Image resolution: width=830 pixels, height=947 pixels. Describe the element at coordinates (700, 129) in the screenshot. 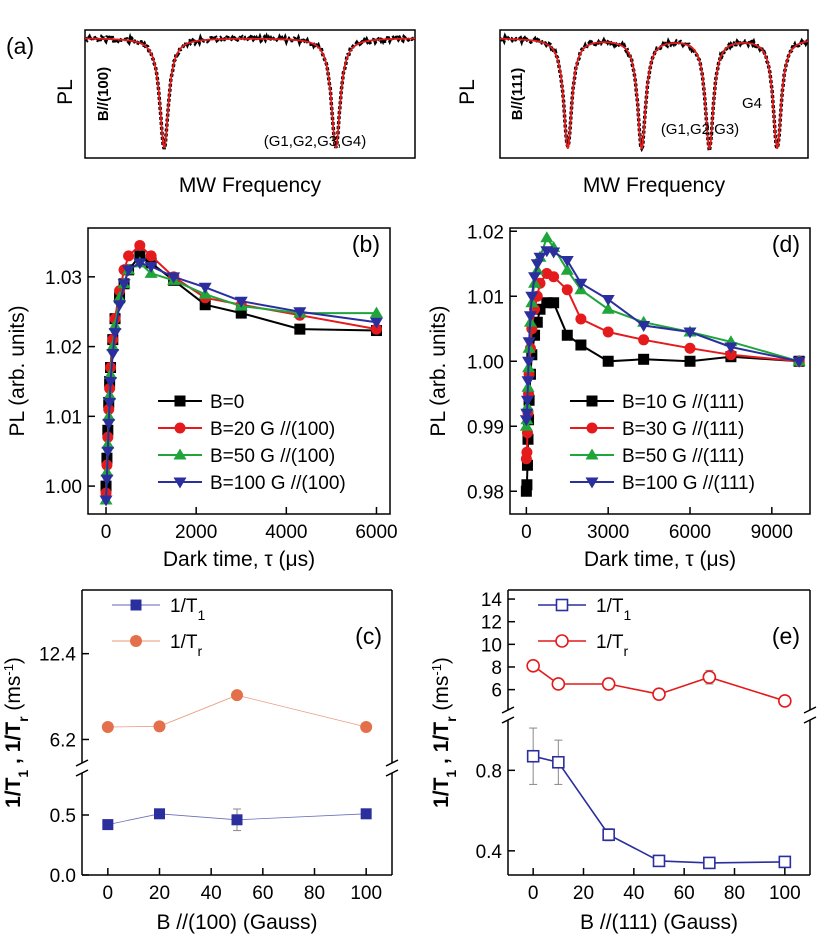

I see `dip-annotation: (G1,G2,G3)` at that location.